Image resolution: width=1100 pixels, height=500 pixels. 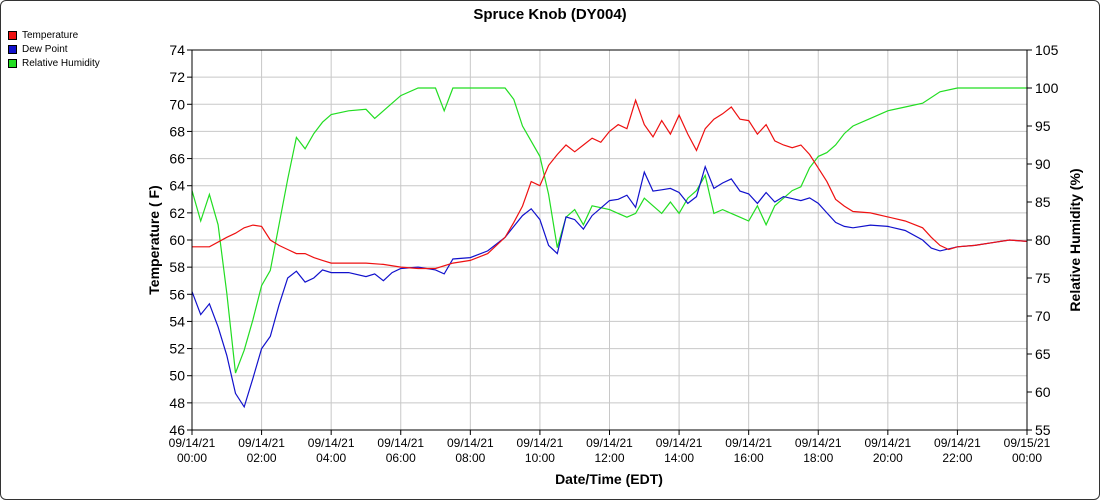 What do you see at coordinates (177, 213) in the screenshot?
I see `left-tick-label: 62` at bounding box center [177, 213].